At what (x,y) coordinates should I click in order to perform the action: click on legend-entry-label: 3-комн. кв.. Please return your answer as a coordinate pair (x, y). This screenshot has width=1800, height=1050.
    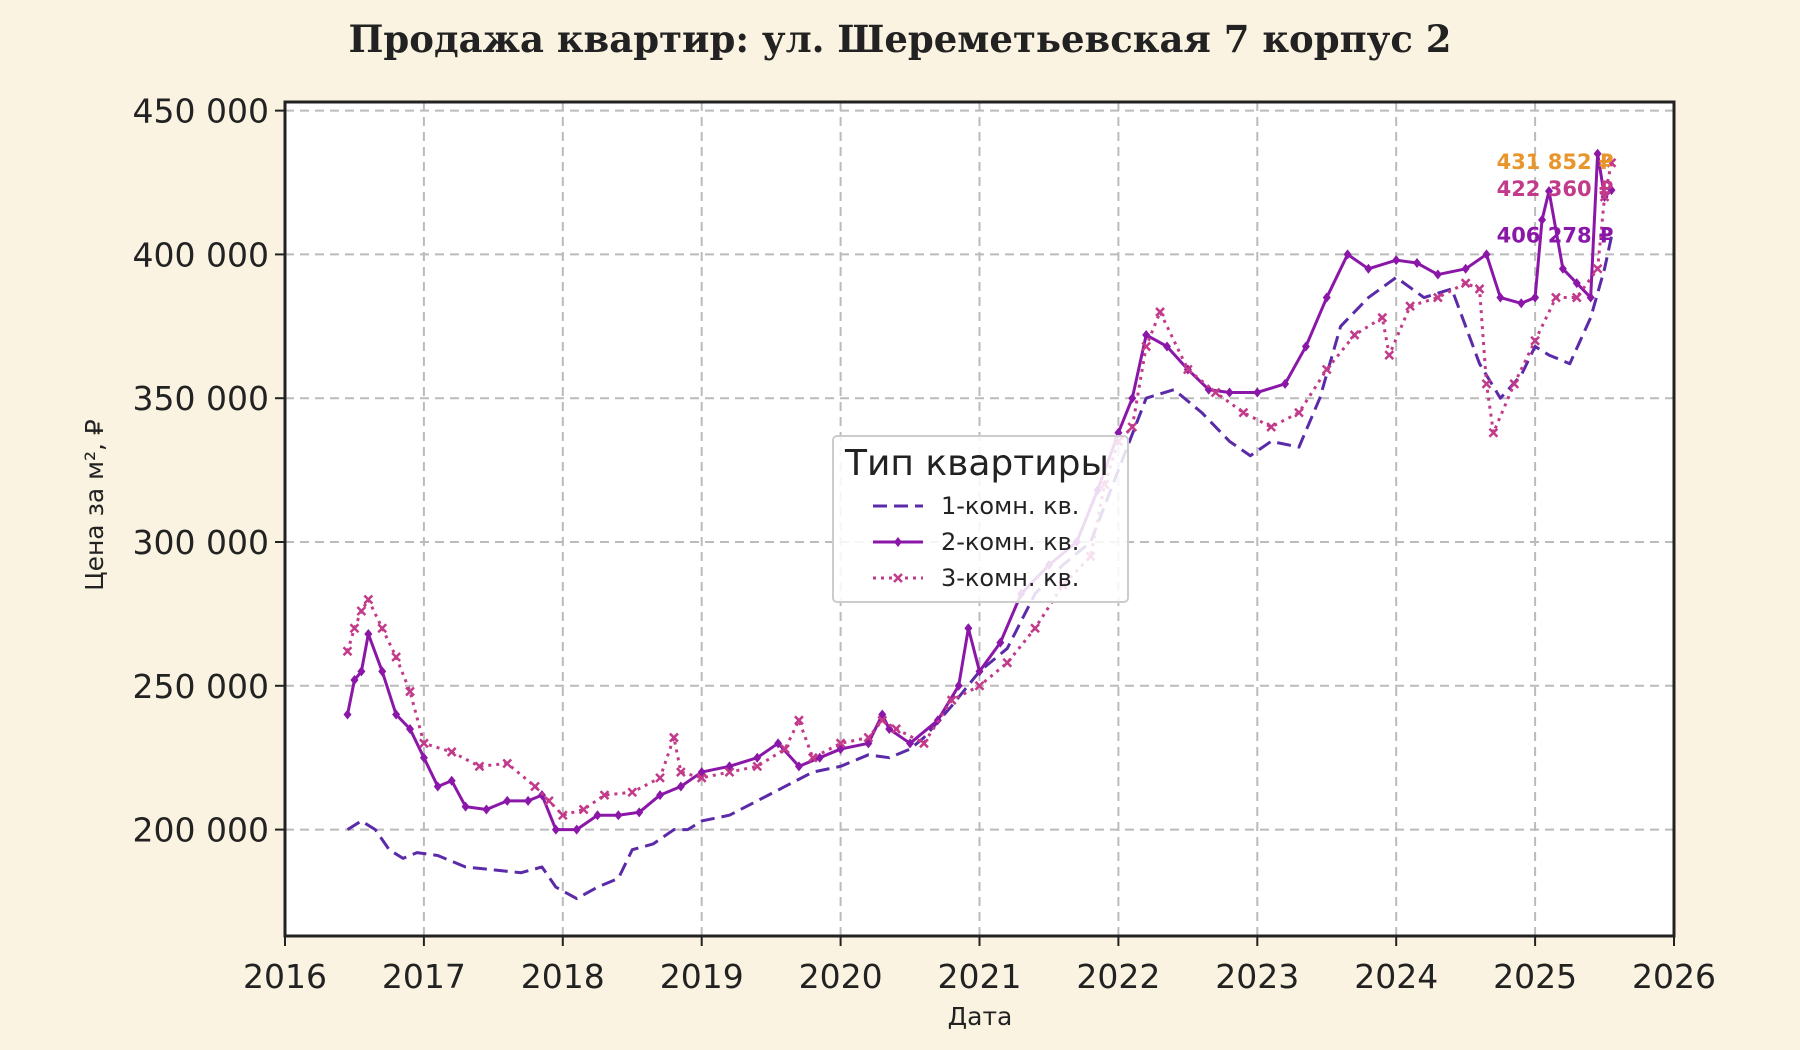
    Looking at the image, I should click on (1010, 578).